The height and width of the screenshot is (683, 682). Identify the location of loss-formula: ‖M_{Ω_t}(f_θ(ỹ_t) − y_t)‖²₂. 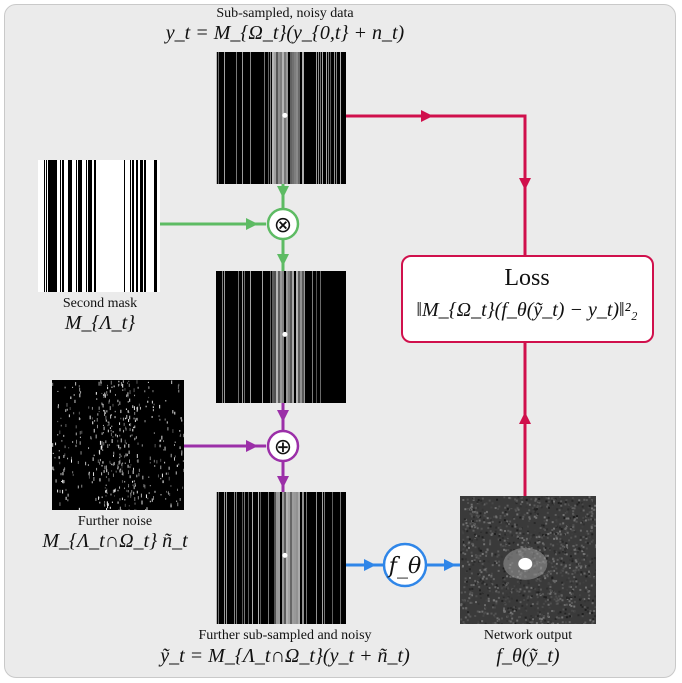
(527, 310).